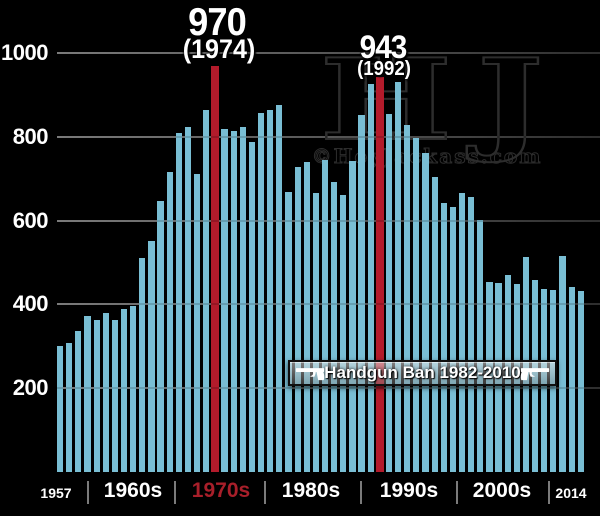 This screenshot has height=516, width=600. Describe the element at coordinates (160, 336) in the screenshot. I see `bar-1968` at that location.